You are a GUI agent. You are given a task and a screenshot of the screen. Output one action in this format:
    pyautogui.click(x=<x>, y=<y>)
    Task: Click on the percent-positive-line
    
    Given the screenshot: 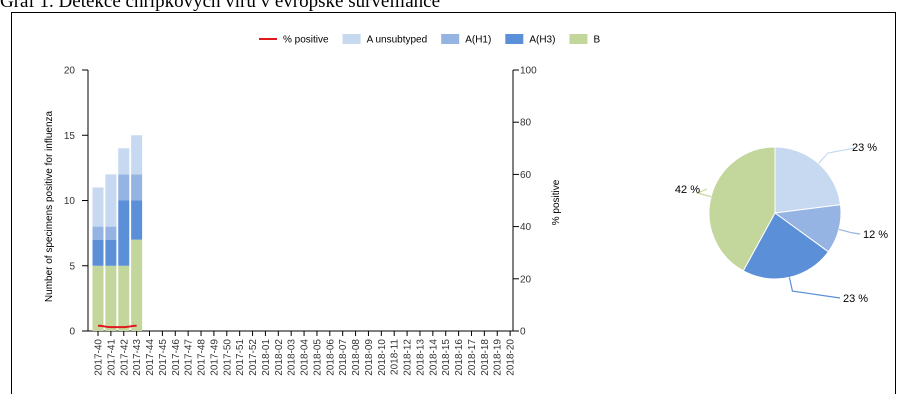 What is the action you would take?
    pyautogui.click(x=117, y=326)
    